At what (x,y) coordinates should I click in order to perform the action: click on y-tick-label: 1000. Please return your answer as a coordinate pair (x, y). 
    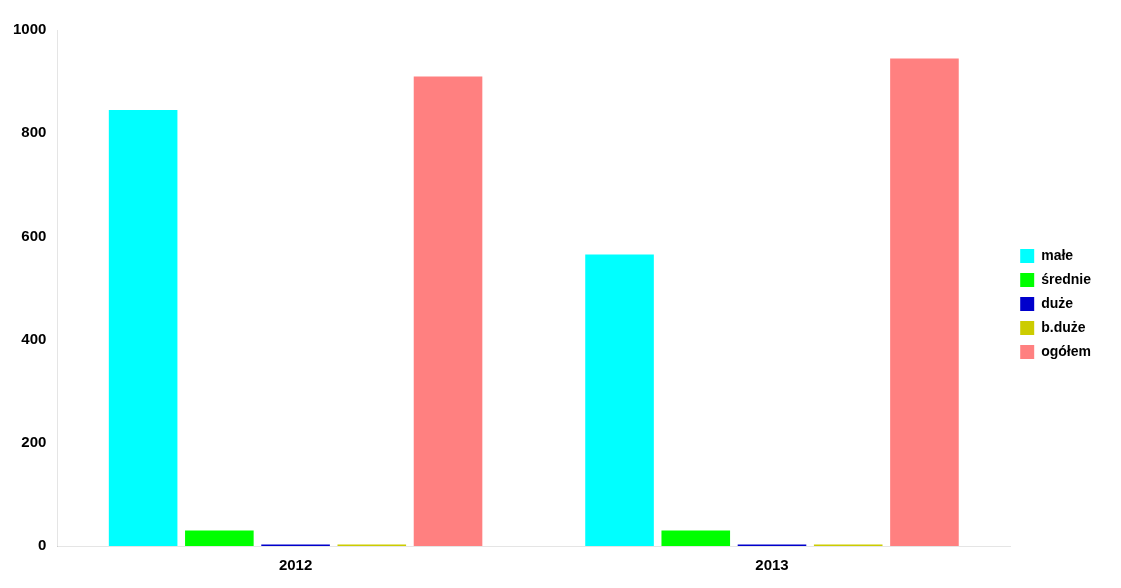
    Looking at the image, I should click on (29, 29).